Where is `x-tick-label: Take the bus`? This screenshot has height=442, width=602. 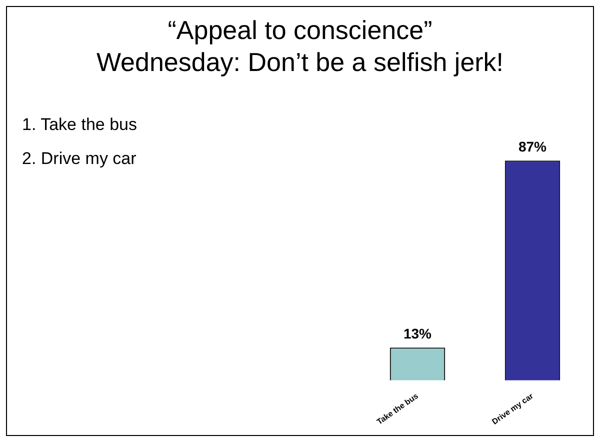 x-tick-label: Take the bus is located at coordinates (397, 409).